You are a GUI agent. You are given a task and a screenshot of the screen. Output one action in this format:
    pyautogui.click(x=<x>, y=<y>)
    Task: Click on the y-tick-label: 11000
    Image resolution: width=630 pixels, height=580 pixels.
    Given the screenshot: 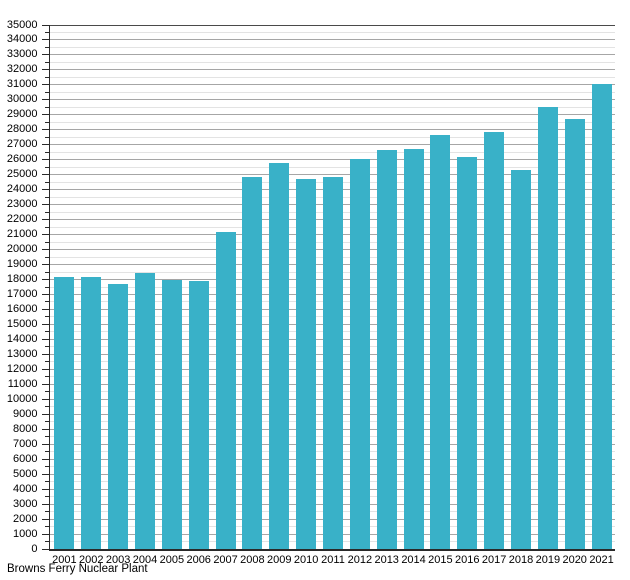 What is the action you would take?
    pyautogui.click(x=22, y=383)
    